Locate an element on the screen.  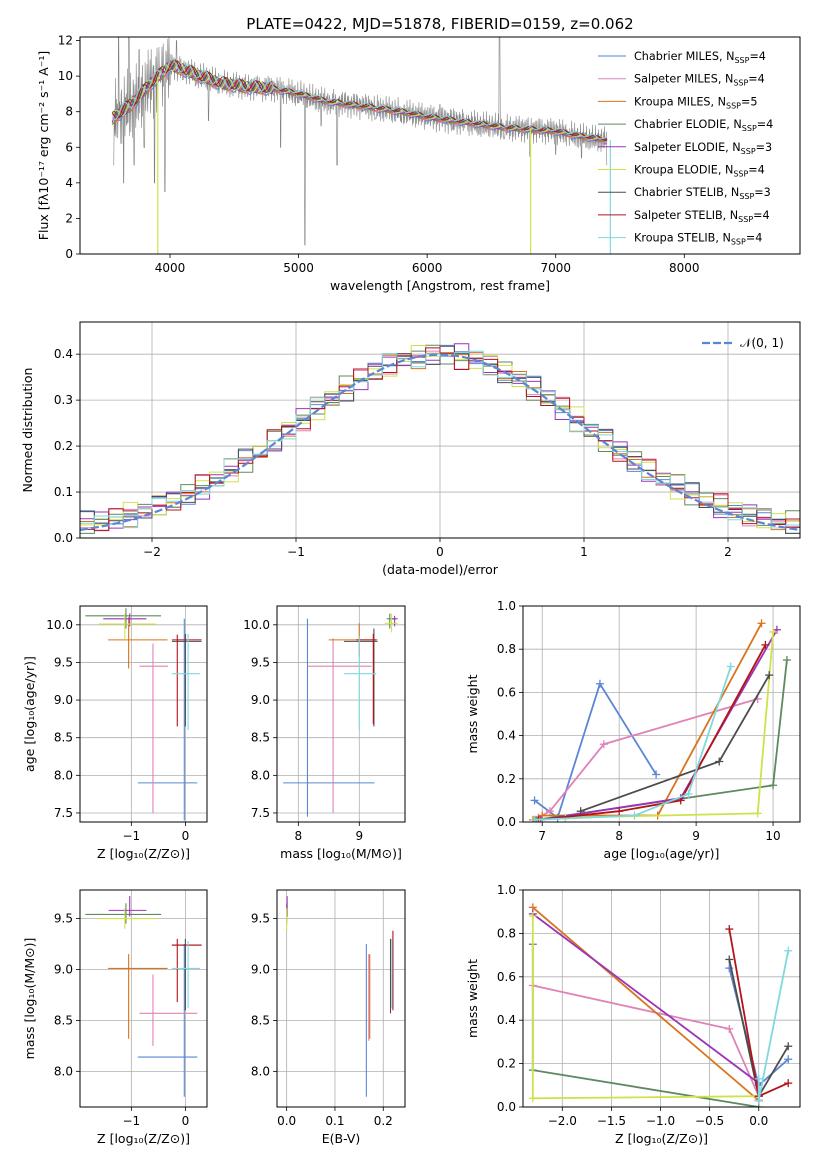
y-axis-label: mass [log₁₀(M/M⊙)] is located at coordinates (29, 999).